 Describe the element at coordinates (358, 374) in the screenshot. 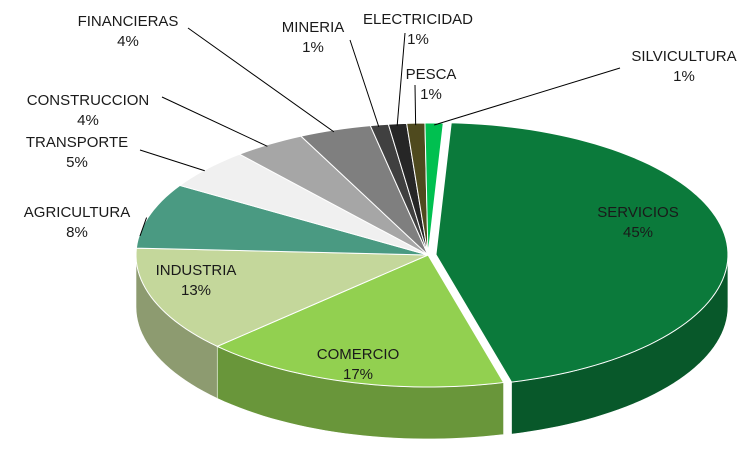

I see `slice-value-label: 17%` at that location.